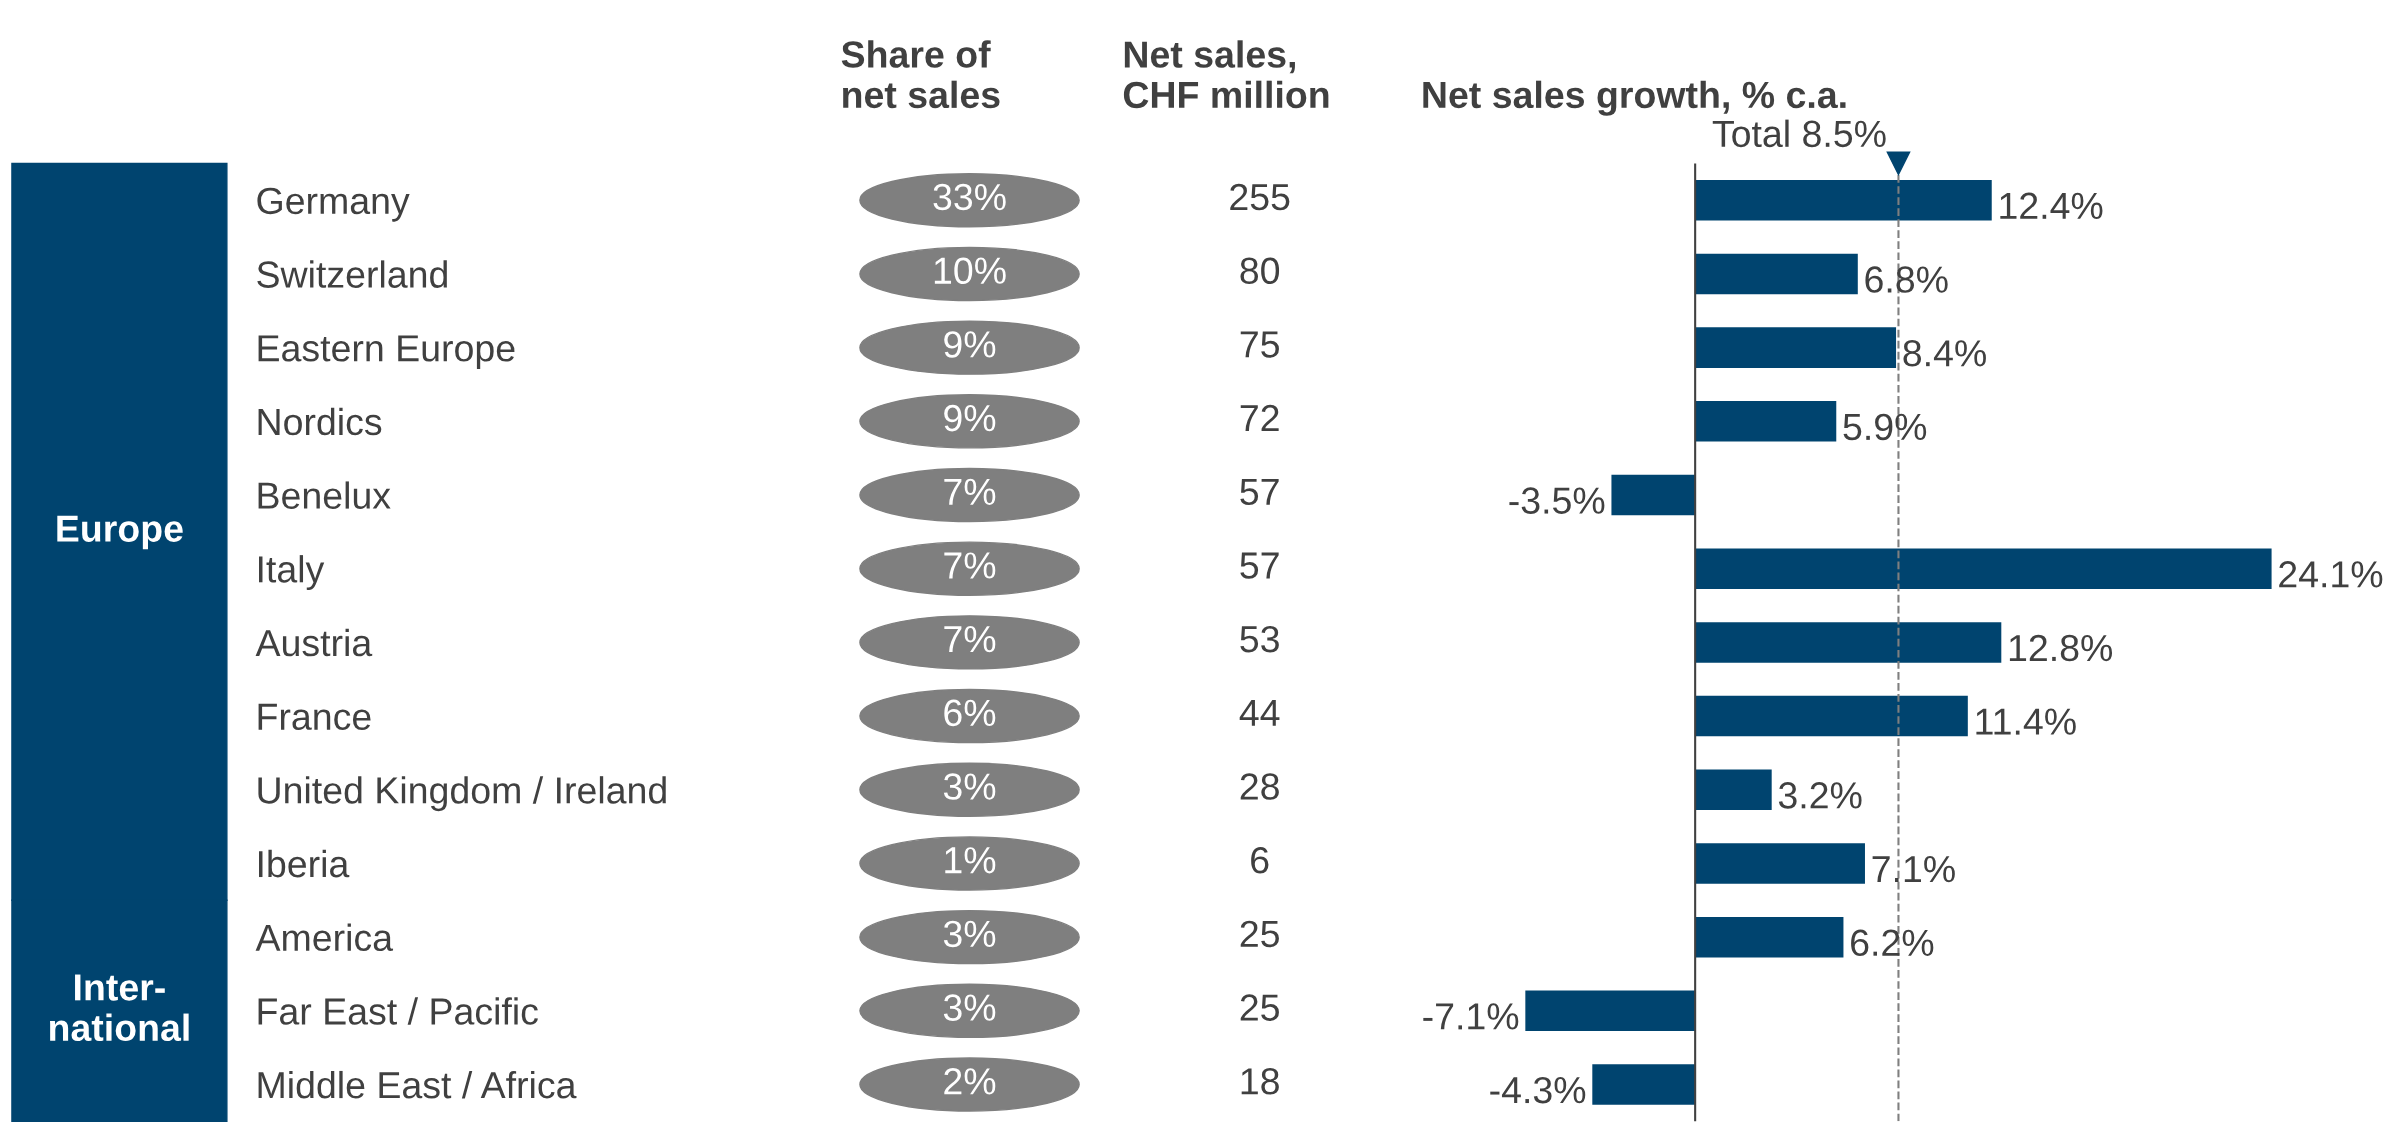  I want to click on data-label: 2%, so click(970, 1081).